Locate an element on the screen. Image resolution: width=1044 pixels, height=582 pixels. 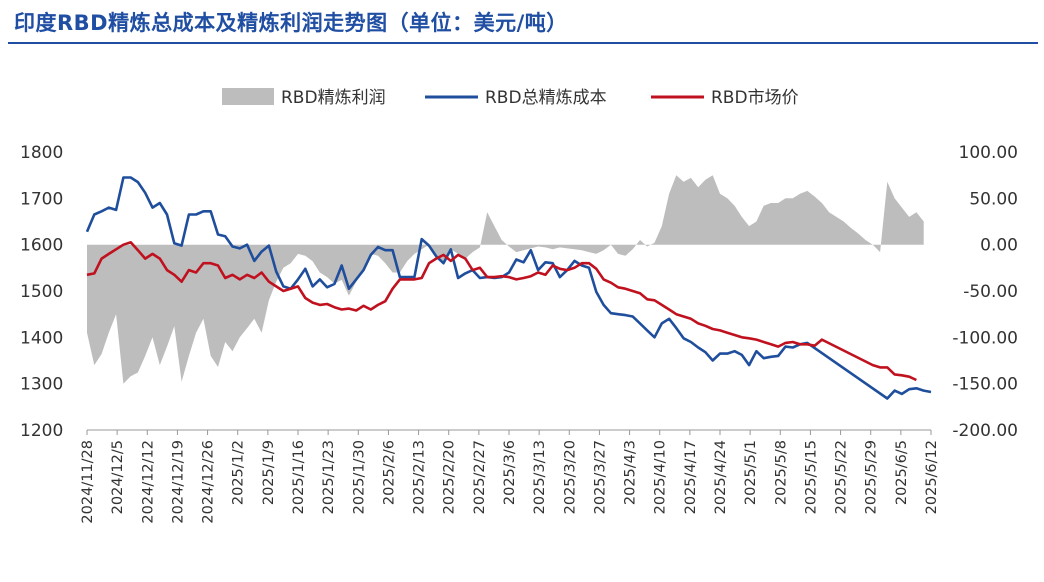
x-tick-label: 2025/2/13 is located at coordinates (420, 477).